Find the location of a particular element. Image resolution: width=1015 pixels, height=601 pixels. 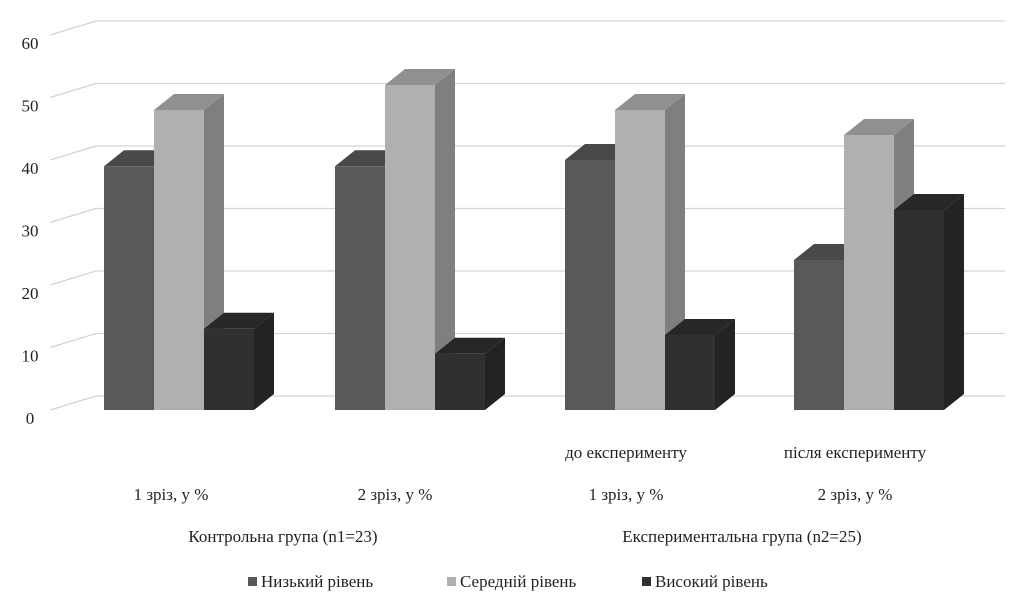

y-tick-label: 10 is located at coordinates (30, 356).